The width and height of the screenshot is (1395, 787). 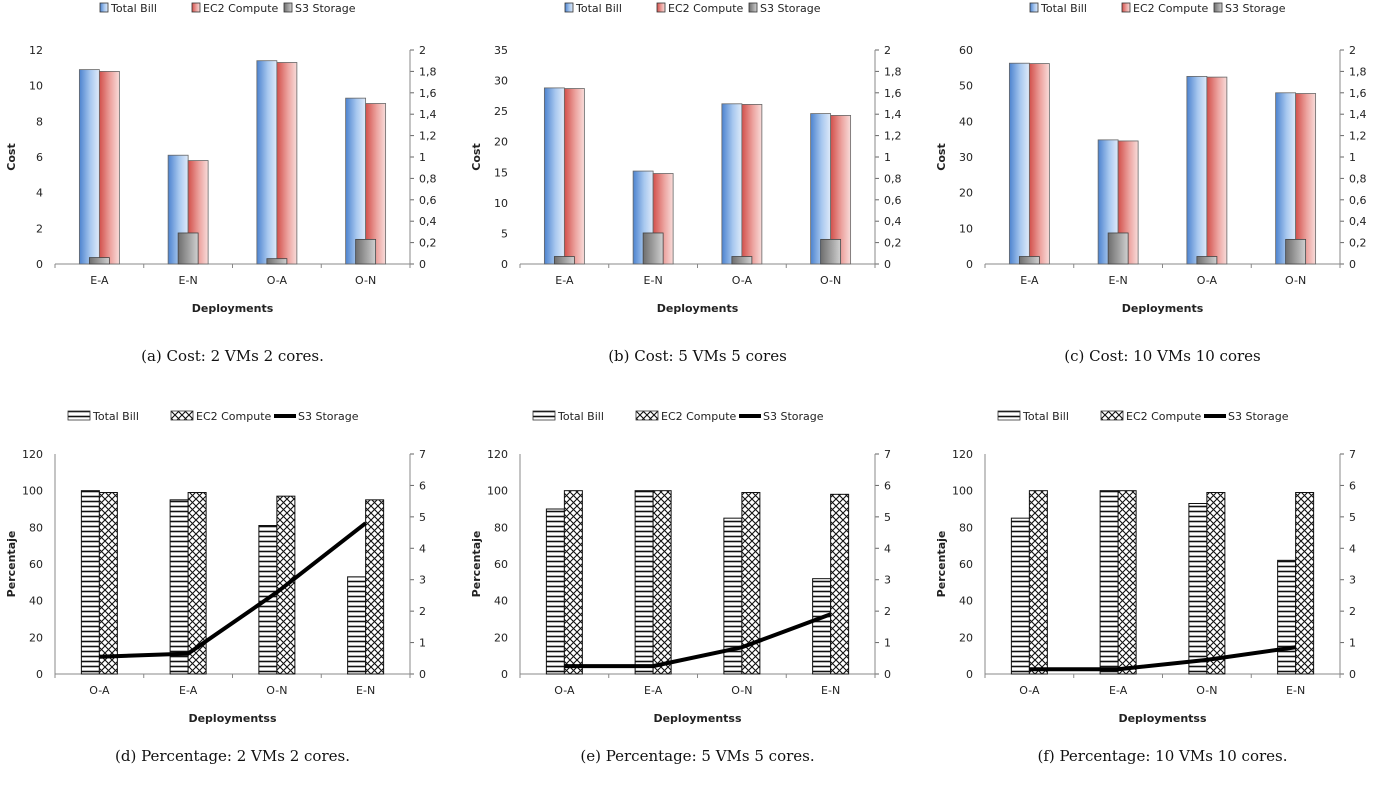 What do you see at coordinates (1352, 517) in the screenshot?
I see `y2tick-f: 5` at bounding box center [1352, 517].